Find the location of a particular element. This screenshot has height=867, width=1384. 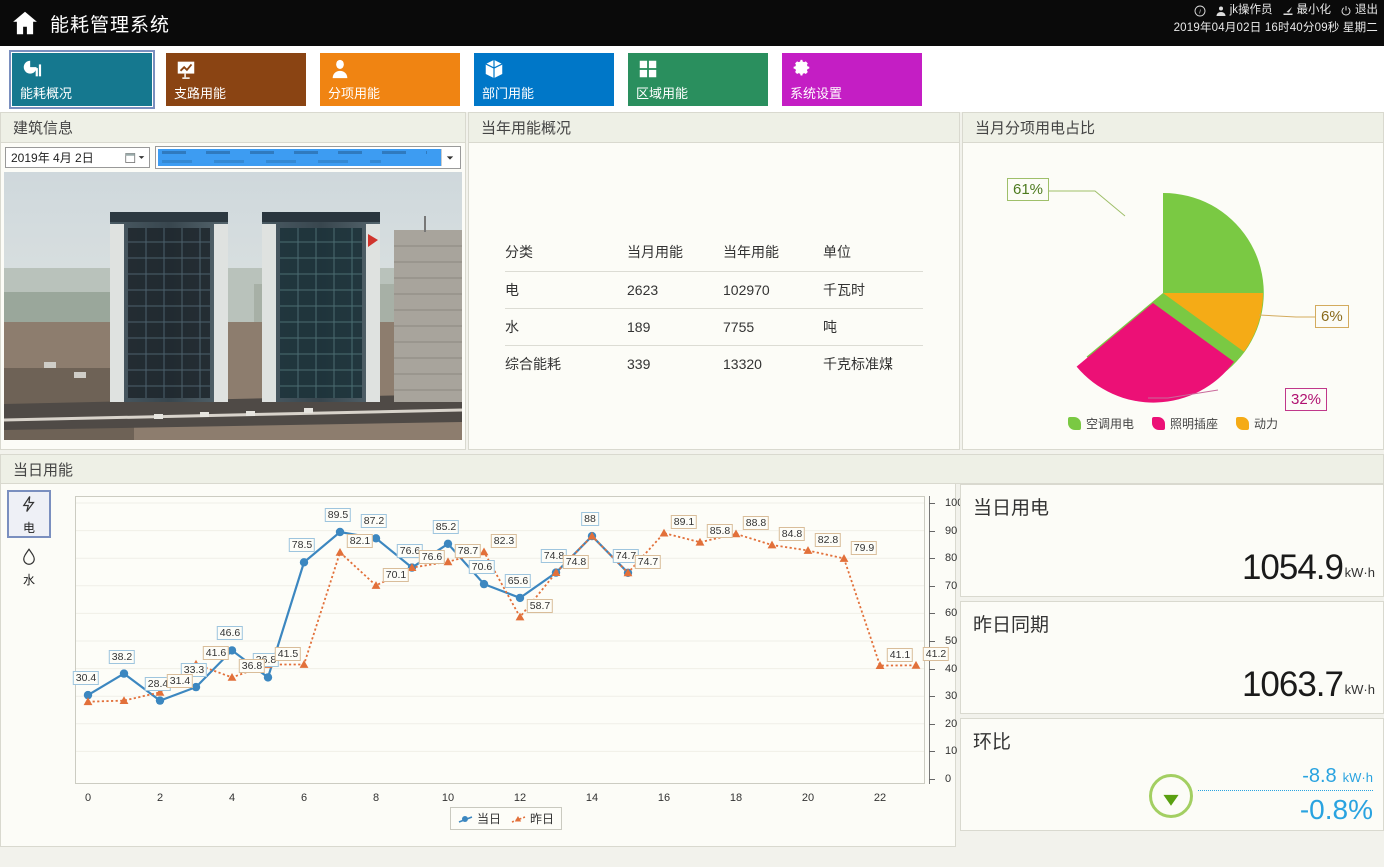

nav-tab-energy-overview: 能耗概况 is located at coordinates (82, 79).